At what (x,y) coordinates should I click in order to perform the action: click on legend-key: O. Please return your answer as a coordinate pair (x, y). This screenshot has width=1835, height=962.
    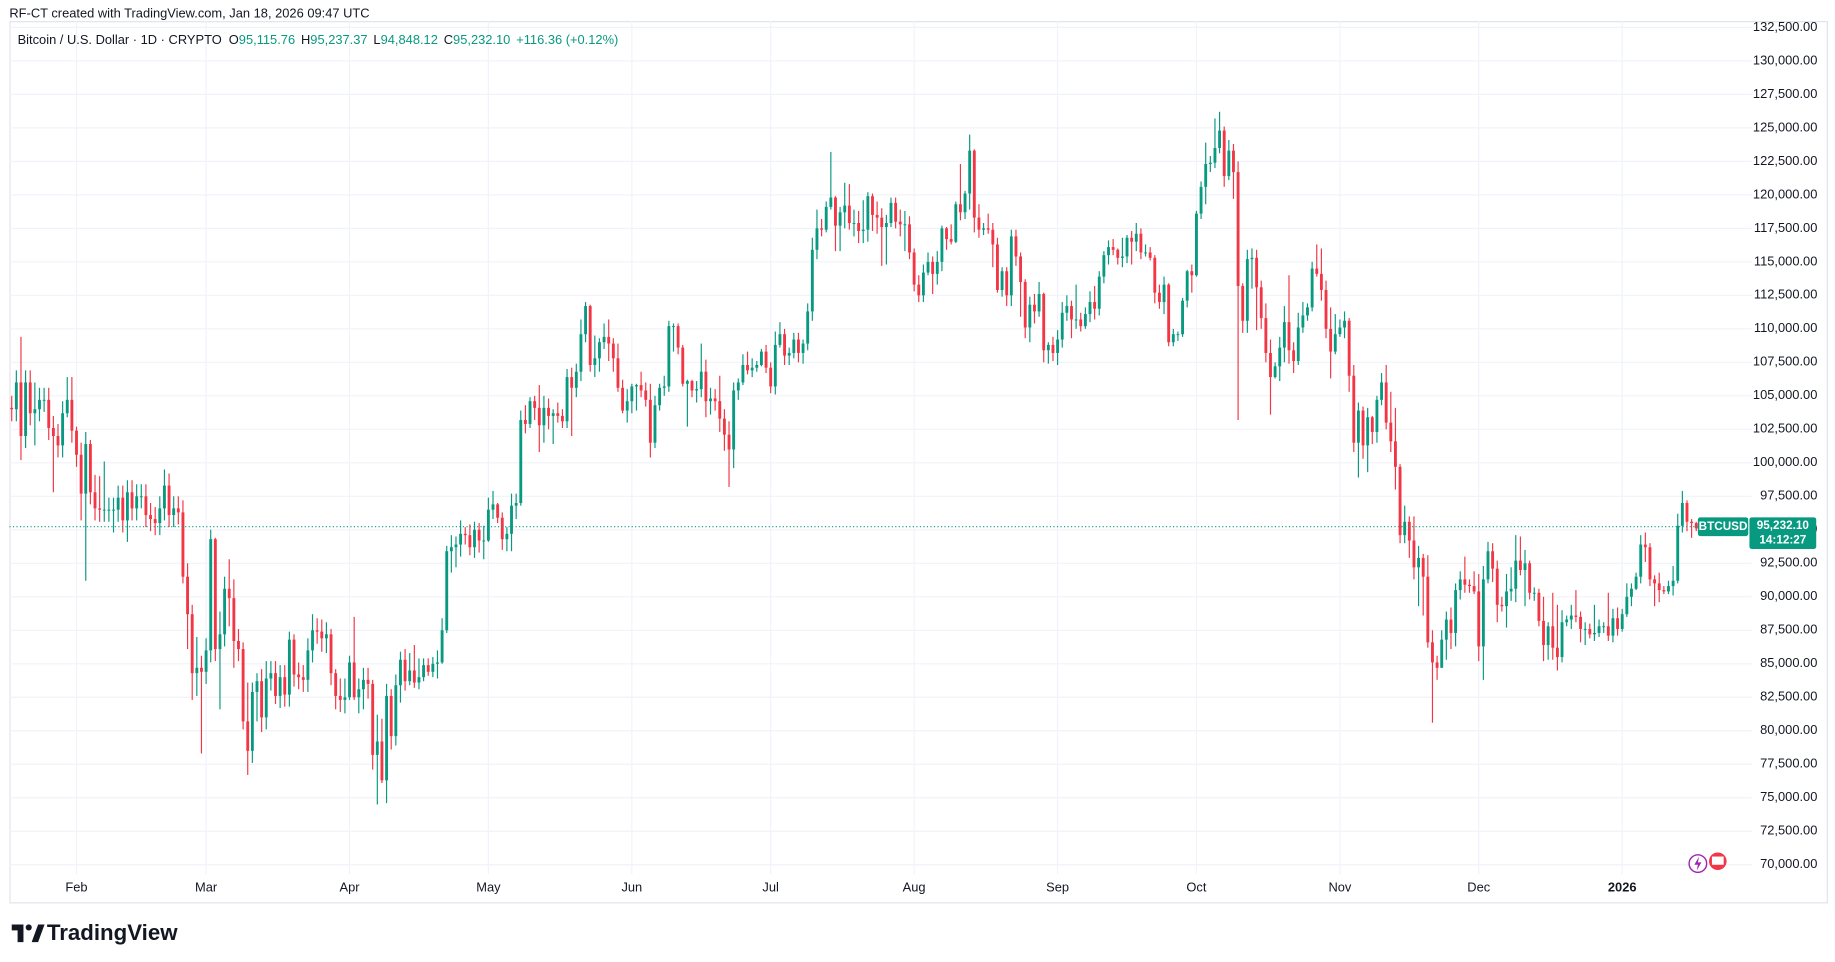
    Looking at the image, I should click on (234, 39).